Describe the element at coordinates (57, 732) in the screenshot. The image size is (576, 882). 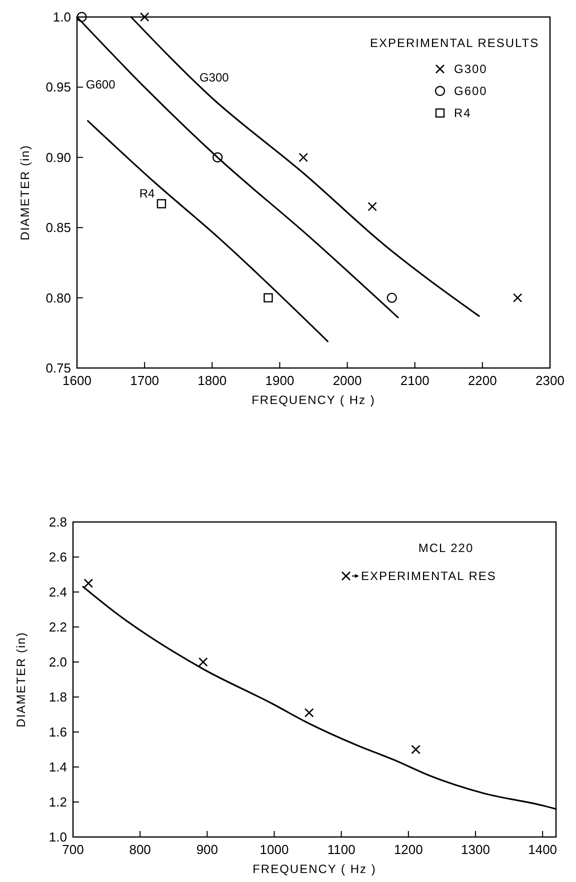
I see `y-tick-label: 1.6` at that location.